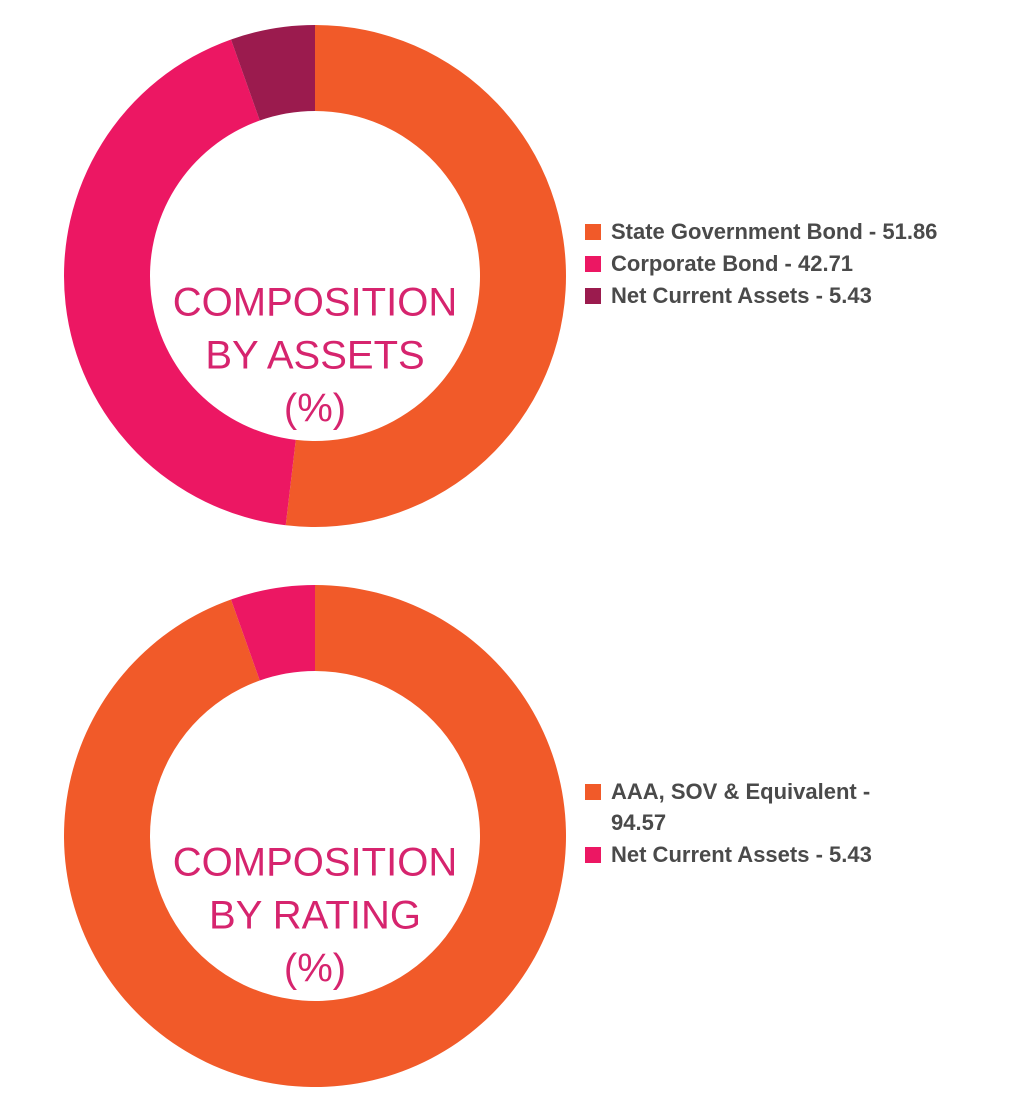 The width and height of the screenshot is (1024, 1115). I want to click on legend-item: Corporate Bond - 42.71, so click(795, 263).